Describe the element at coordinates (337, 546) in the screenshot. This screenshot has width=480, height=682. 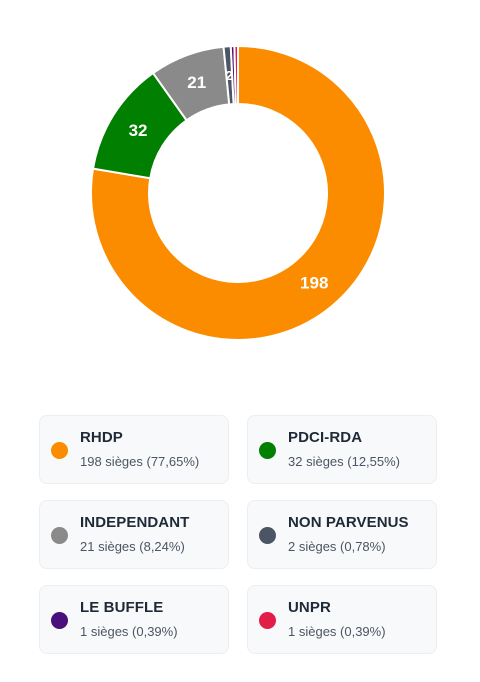
I see `legend-seat-count: 2 sièges (0,78%)` at that location.